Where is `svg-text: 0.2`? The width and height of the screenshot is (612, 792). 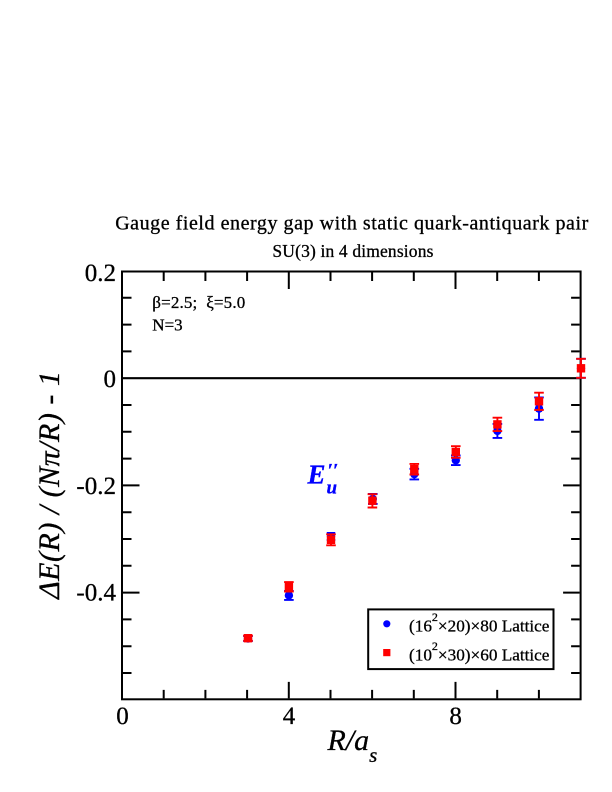
svg-text: 0.2 is located at coordinates (100, 273).